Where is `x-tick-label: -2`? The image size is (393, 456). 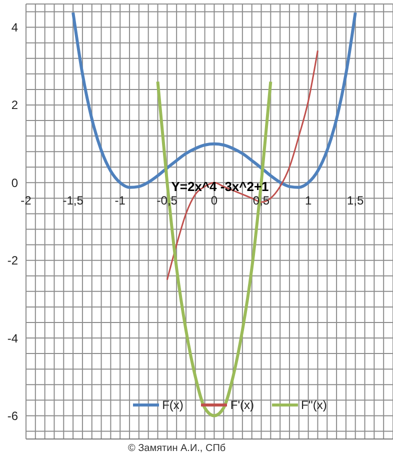
x-tick-label: -2 is located at coordinates (26, 200).